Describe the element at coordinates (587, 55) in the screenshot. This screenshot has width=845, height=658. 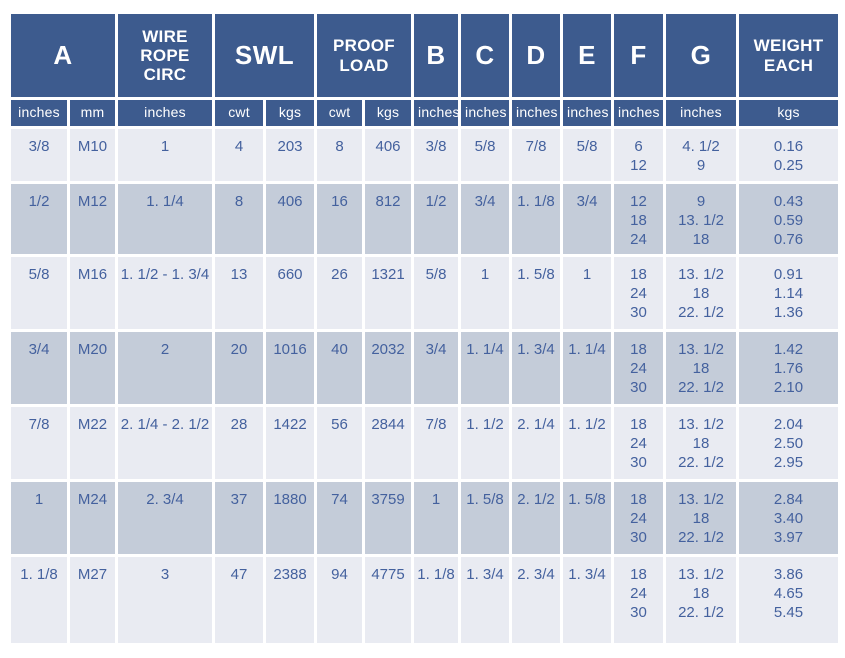
I see `header-col-e: E` at that location.